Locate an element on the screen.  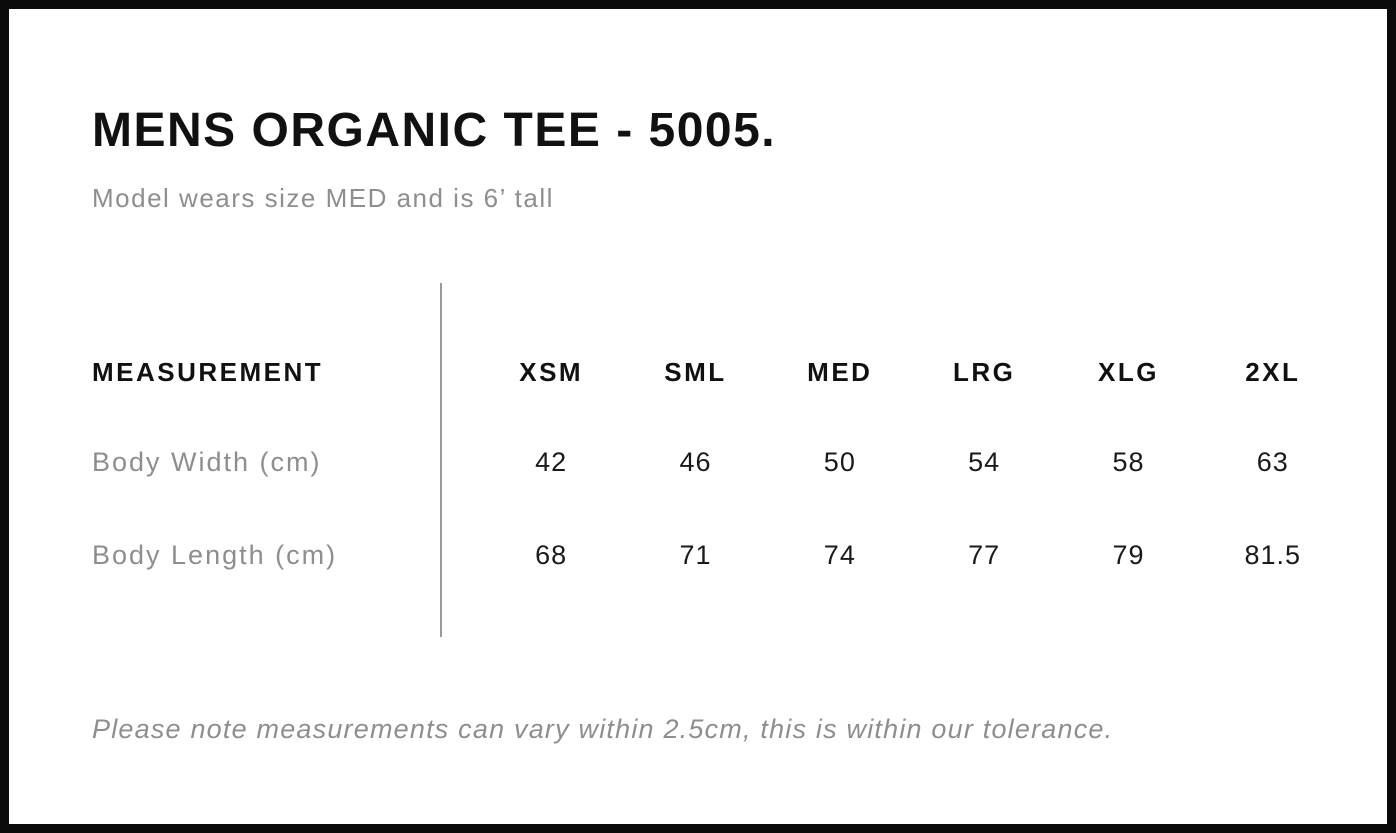
size-header-sml: SML is located at coordinates (695, 372).